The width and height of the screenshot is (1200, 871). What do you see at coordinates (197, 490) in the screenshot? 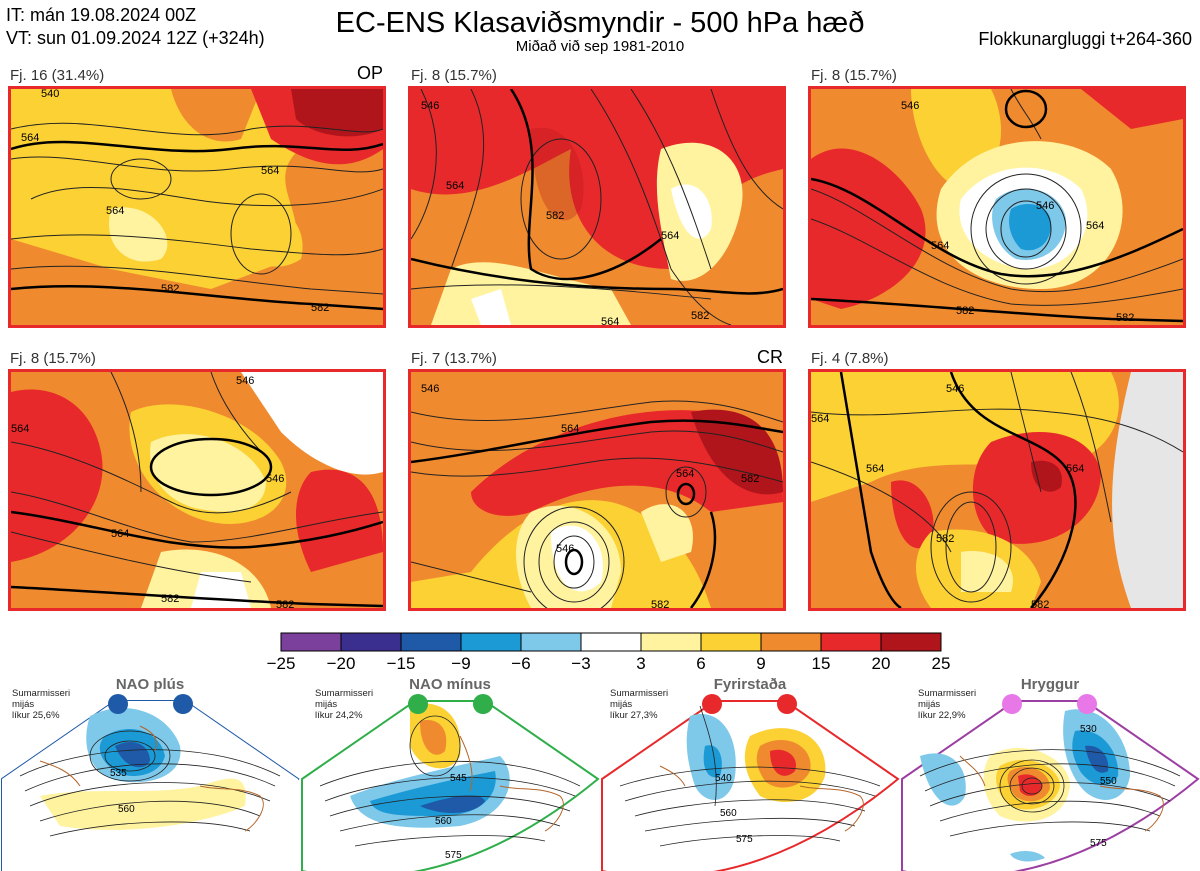
I see `cluster-map-4: 546 546 564 564 582 582` at bounding box center [197, 490].